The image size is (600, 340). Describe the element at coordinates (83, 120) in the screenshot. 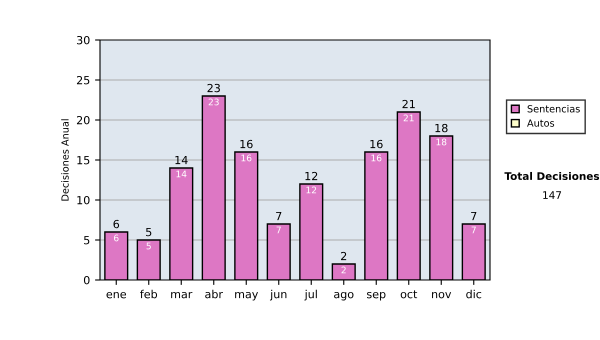

I see `y-tick-label: 20` at that location.